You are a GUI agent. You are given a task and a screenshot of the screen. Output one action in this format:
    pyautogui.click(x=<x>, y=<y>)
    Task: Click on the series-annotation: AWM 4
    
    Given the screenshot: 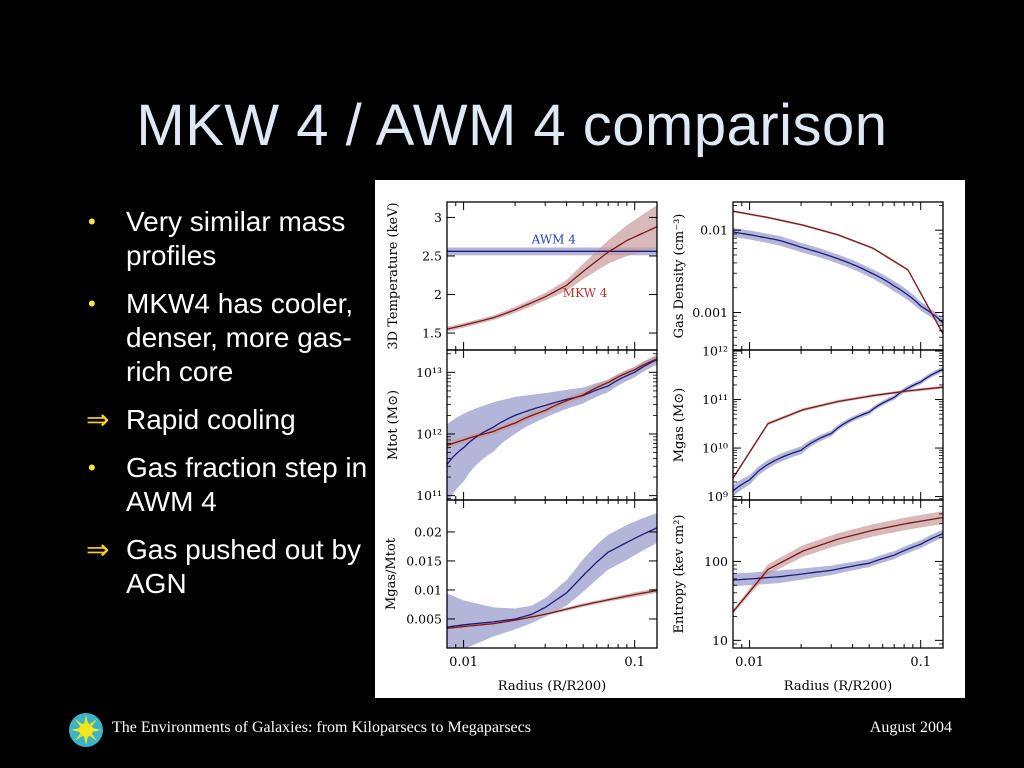 What is the action you would take?
    pyautogui.click(x=554, y=240)
    